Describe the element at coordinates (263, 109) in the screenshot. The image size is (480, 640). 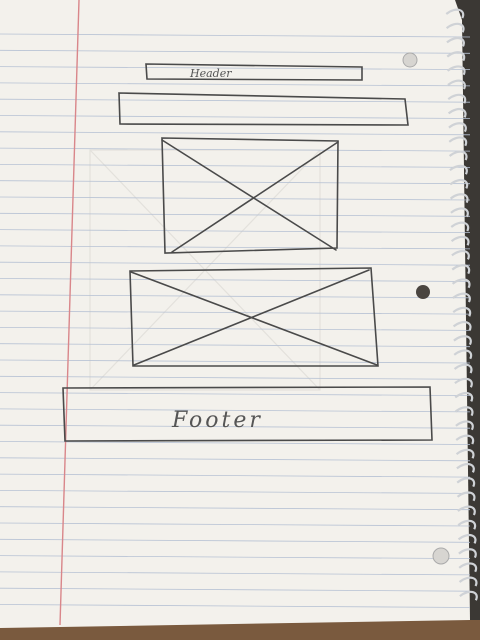
I see `nav-bar` at that location.